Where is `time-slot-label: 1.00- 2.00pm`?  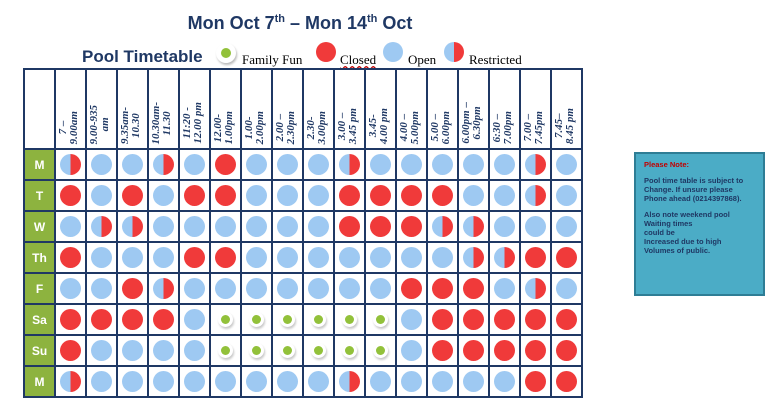 time-slot-label: 1.00- 2.00pm is located at coordinates (254, 127).